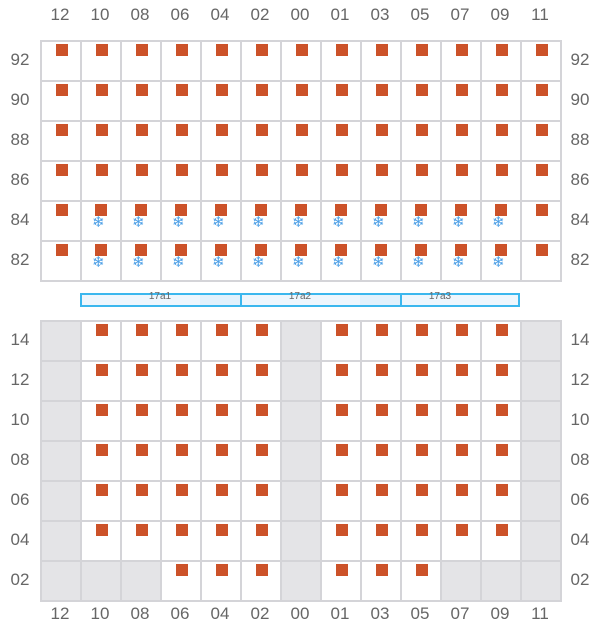 This screenshot has width=600, height=640. Describe the element at coordinates (460, 300) in the screenshot. I see `aisle-17a3` at that location.